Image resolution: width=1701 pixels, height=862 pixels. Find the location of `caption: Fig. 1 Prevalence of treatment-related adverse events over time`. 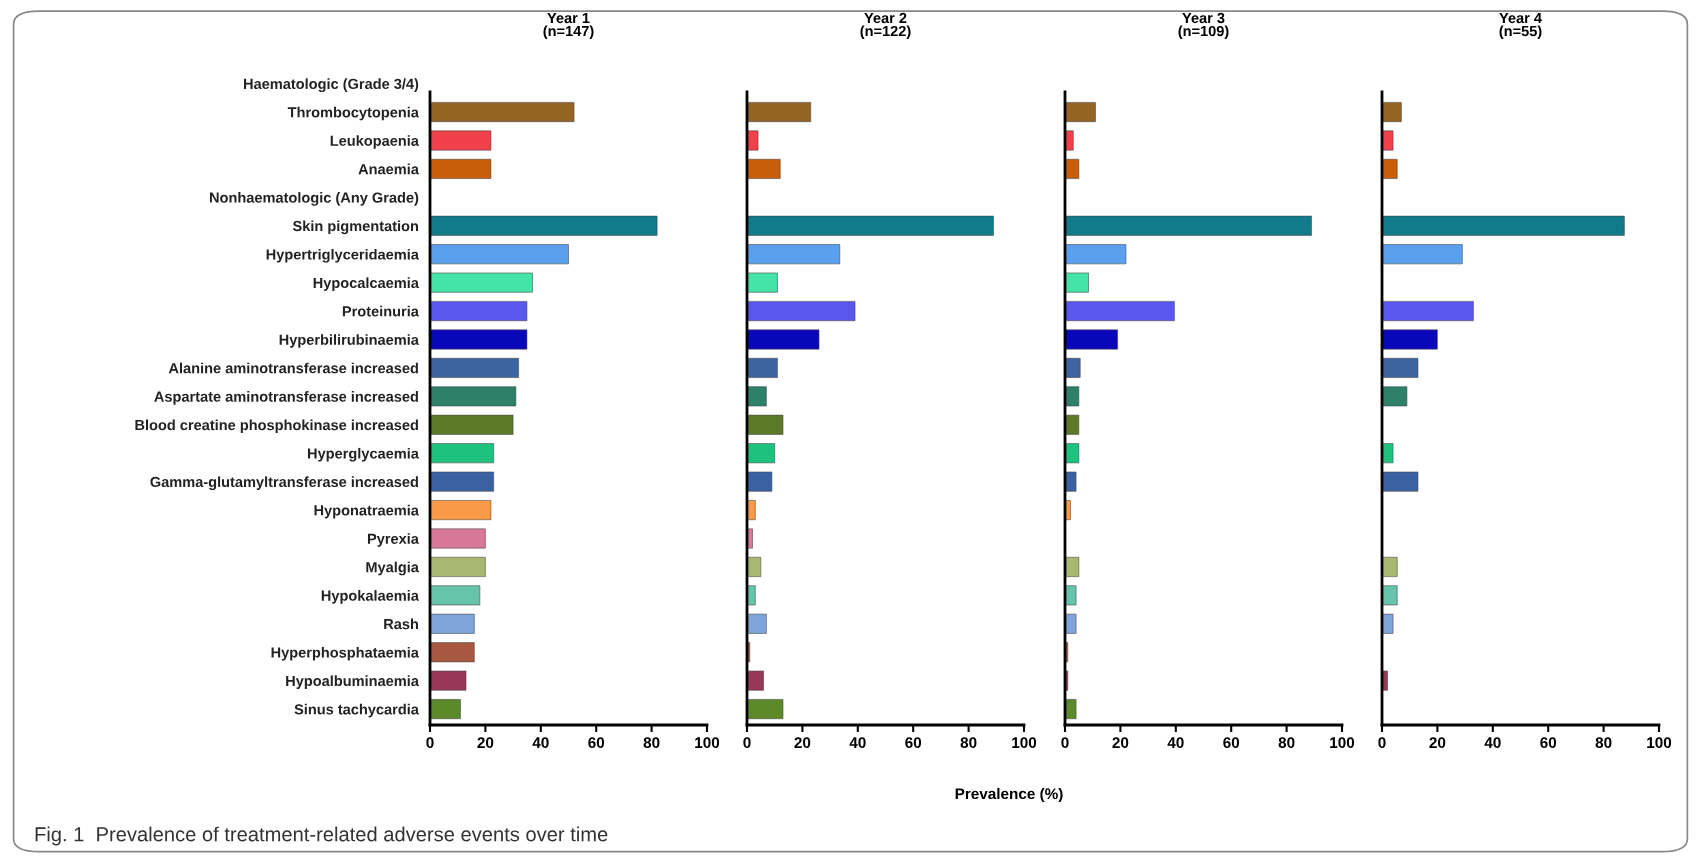

caption: Fig. 1 Prevalence of treatment-related adverse events over time is located at coordinates (321, 836).